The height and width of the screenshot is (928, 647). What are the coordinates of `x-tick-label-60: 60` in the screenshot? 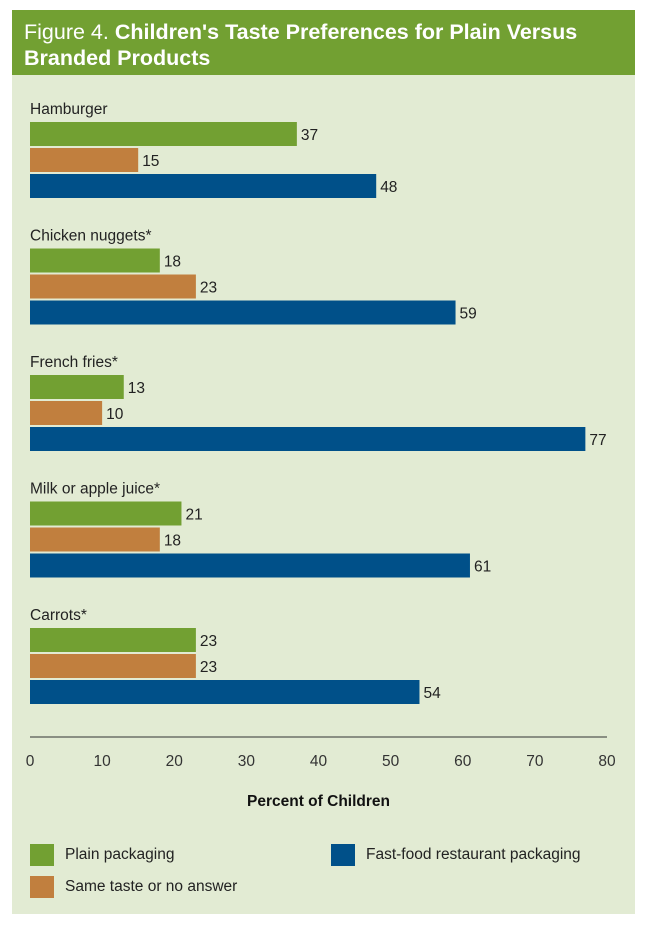 It's located at (463, 761).